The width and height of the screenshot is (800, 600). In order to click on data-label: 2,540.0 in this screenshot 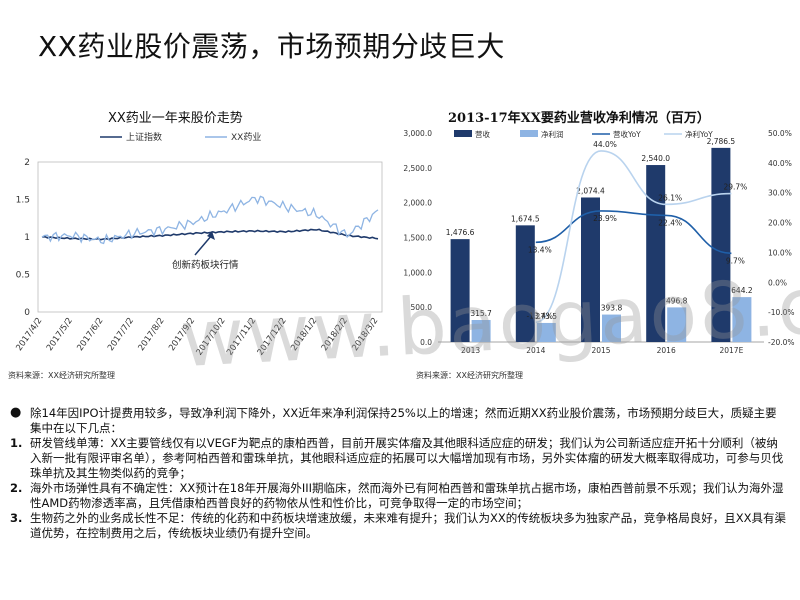, I will do `click(655, 158)`.